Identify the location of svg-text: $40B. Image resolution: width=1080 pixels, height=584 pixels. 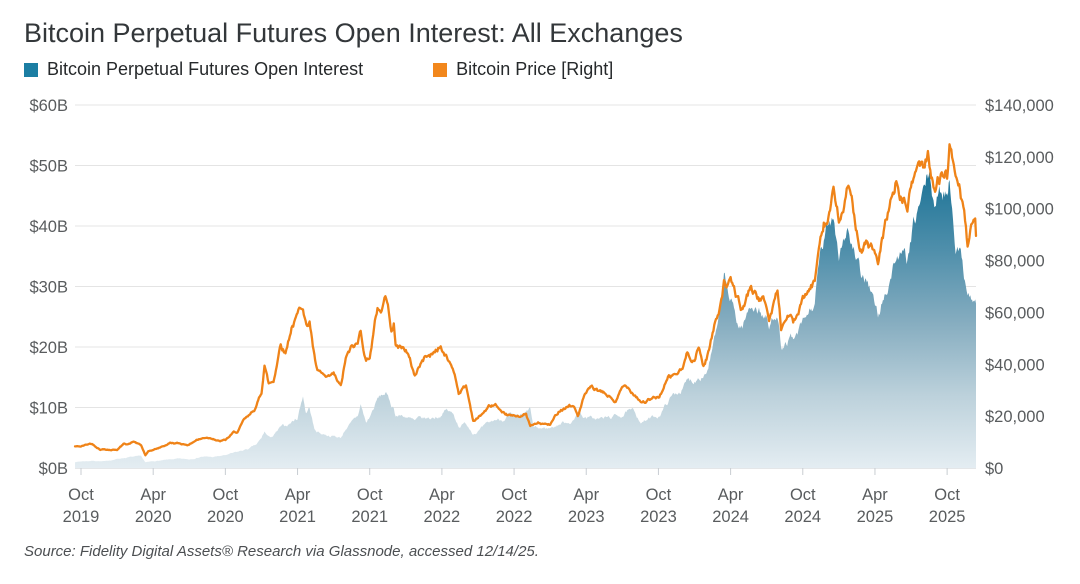
(48, 227).